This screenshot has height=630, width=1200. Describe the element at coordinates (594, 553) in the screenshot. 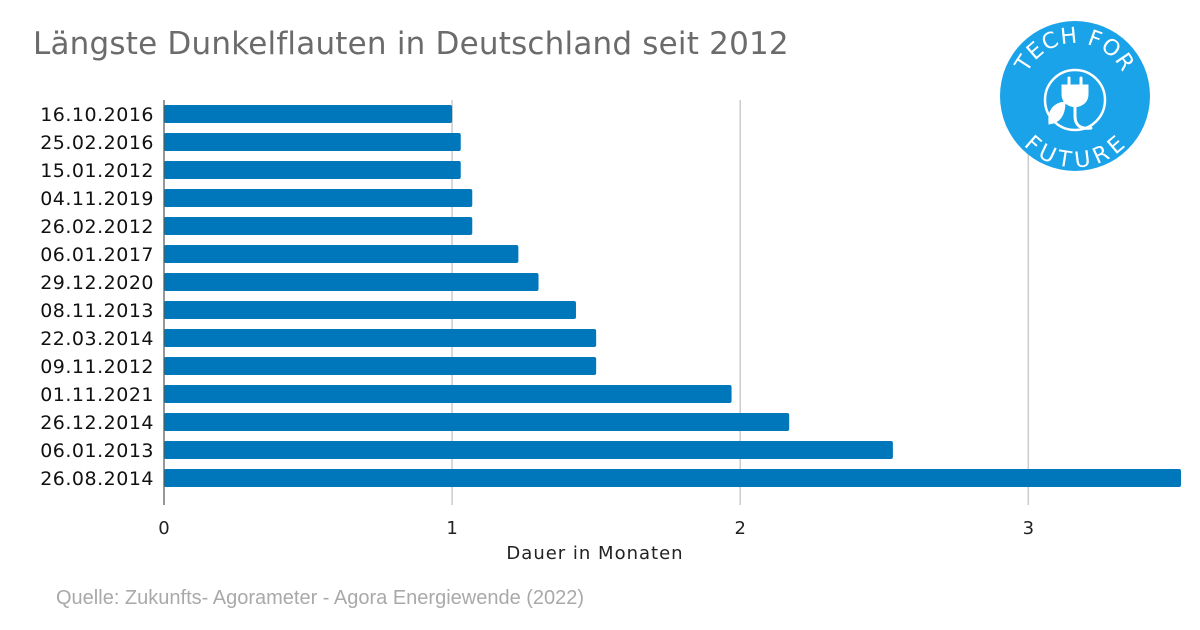

I see `x-axis-label: Dauer in Monaten` at that location.